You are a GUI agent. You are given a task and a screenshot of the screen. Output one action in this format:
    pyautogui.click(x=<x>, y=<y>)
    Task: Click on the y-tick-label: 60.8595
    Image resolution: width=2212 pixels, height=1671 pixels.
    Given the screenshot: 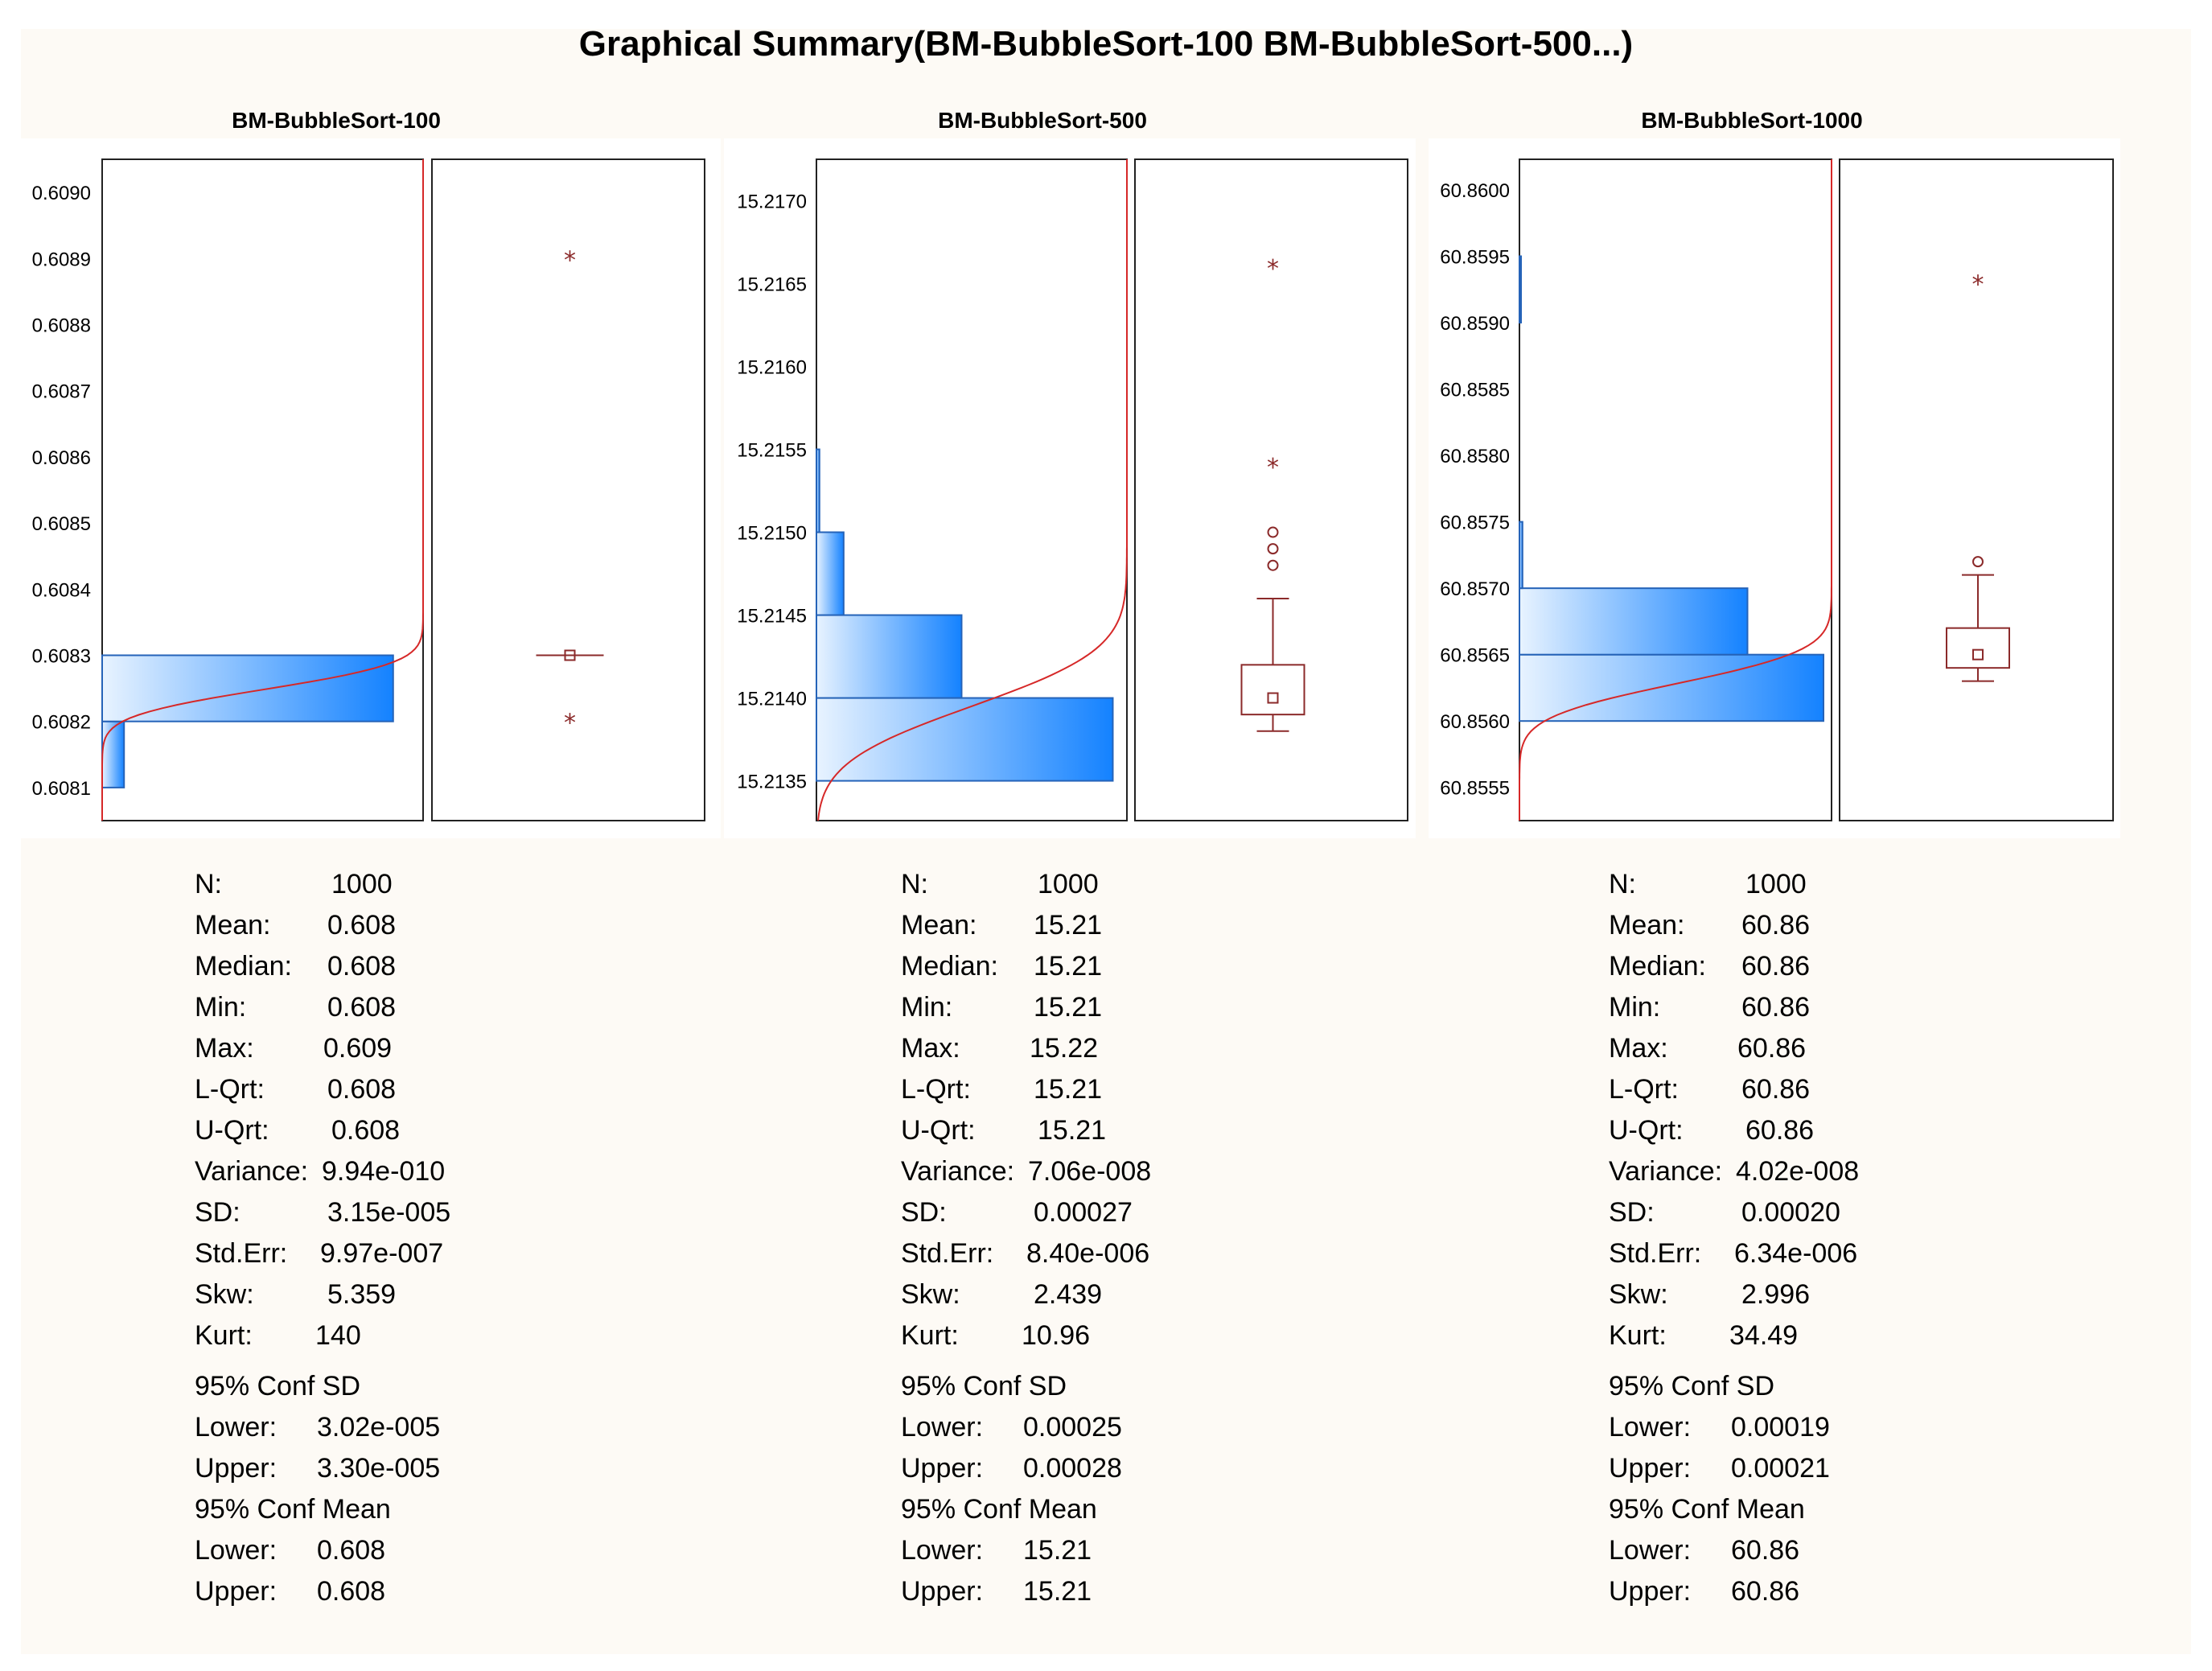 What is the action you would take?
    pyautogui.click(x=1475, y=257)
    